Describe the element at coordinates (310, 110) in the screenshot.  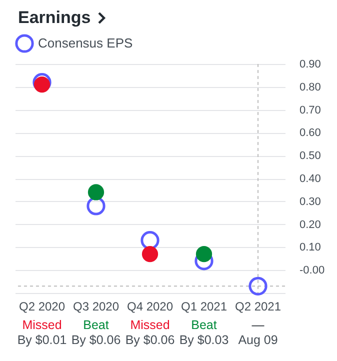
I see `y-tick-label: 0.70` at that location.